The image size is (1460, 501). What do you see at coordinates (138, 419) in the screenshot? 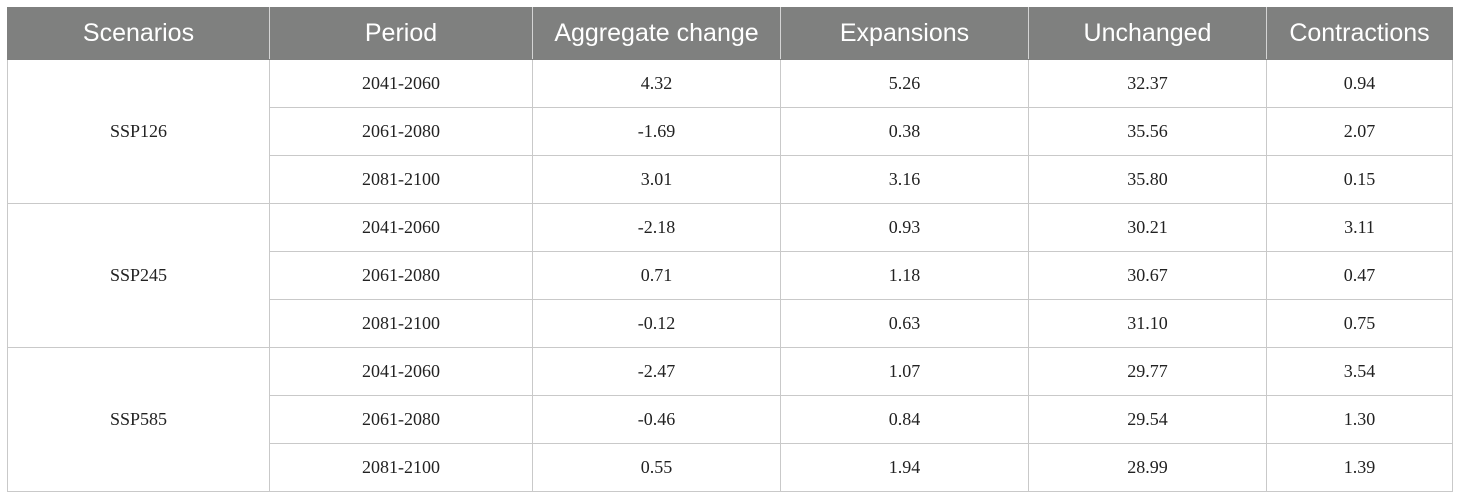
I see `scenario-cell: SSP585` at bounding box center [138, 419].